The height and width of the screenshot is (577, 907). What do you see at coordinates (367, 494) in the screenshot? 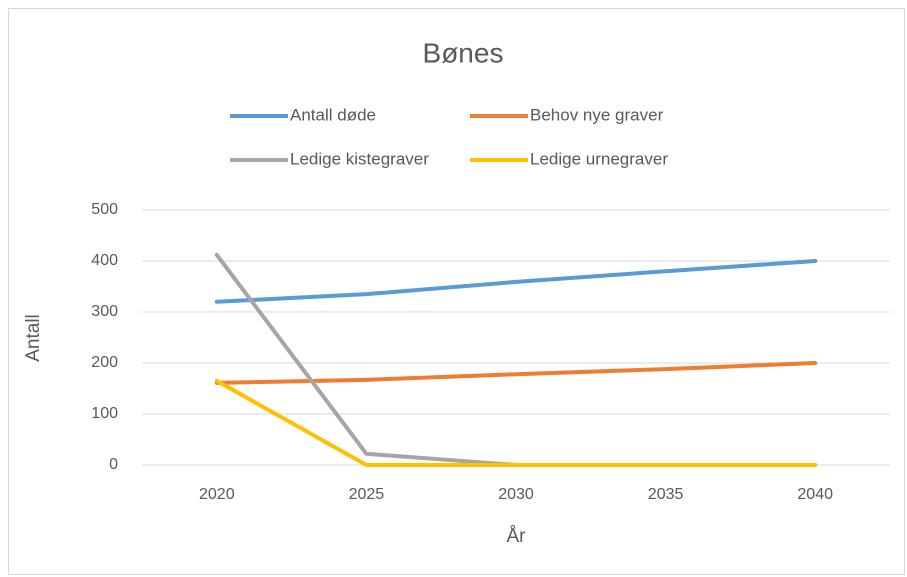
I see `x-tick-label: 2025` at bounding box center [367, 494].